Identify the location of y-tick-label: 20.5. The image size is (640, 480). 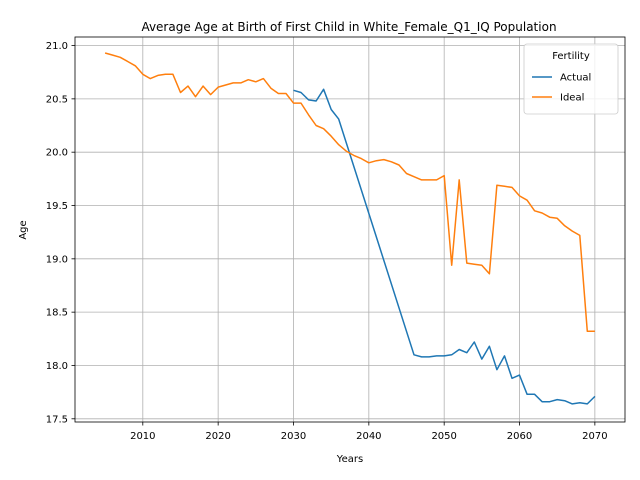
(57, 99).